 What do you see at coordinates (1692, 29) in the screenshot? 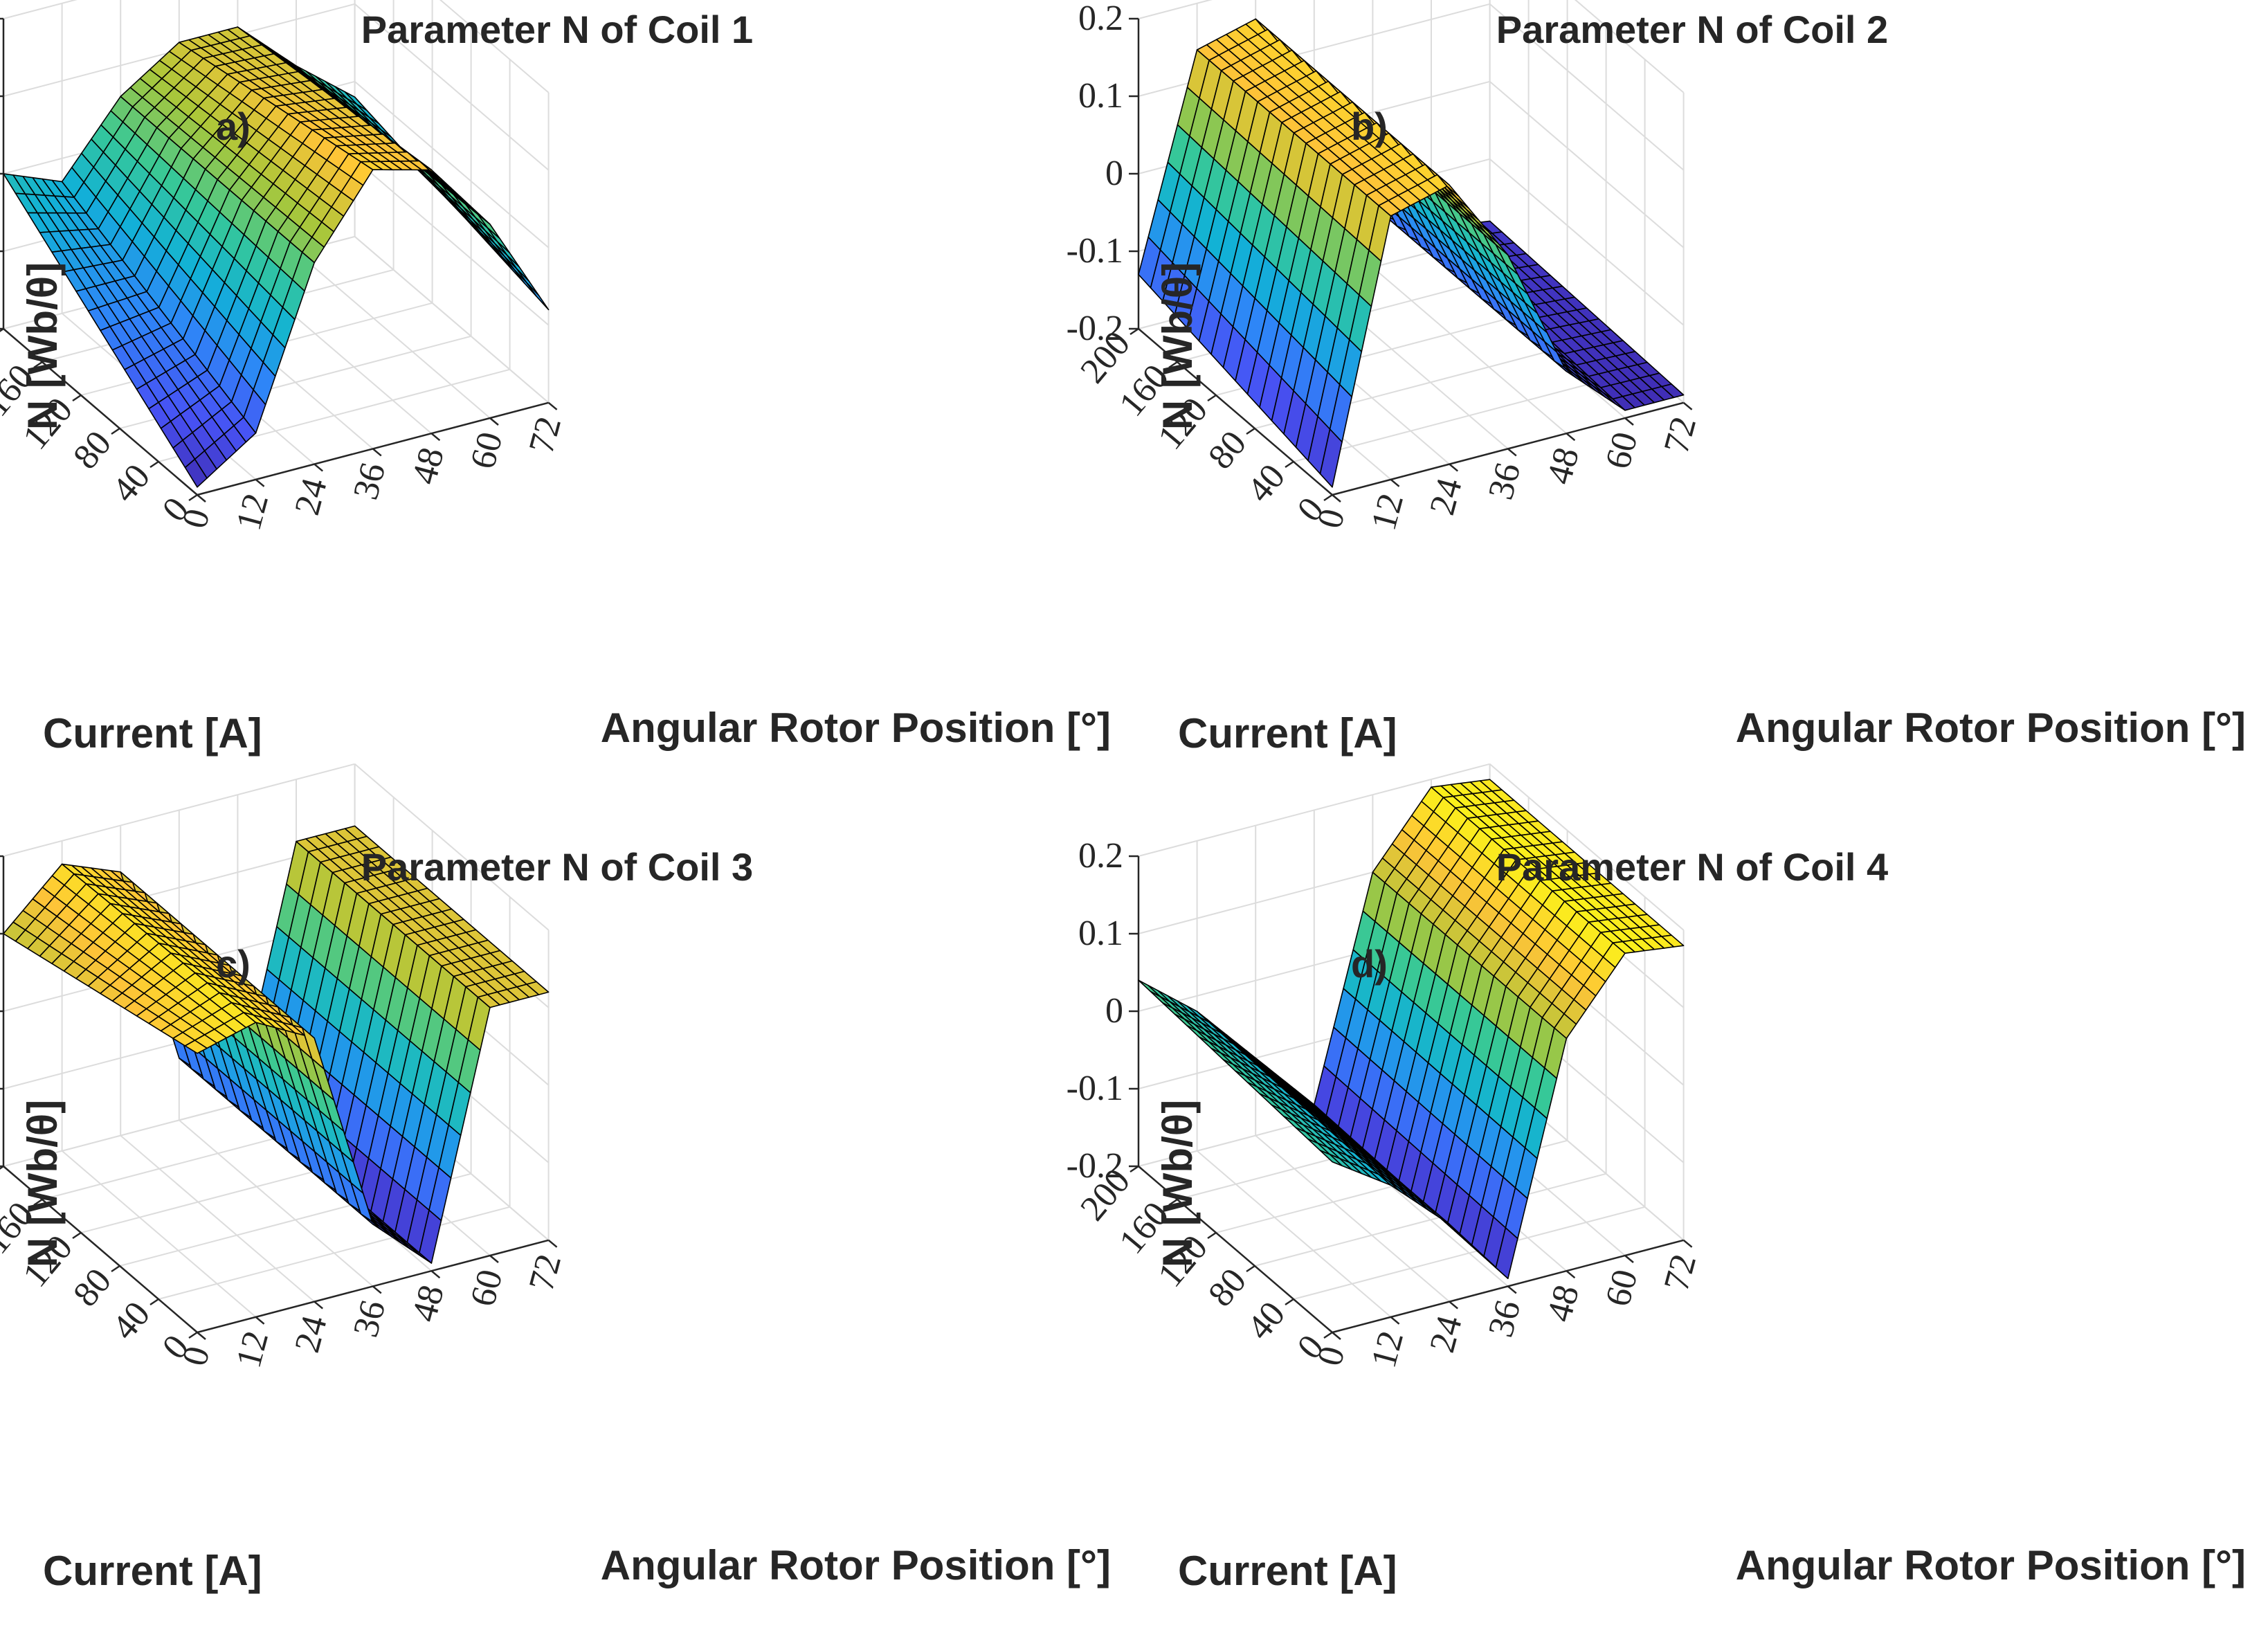
I see `chart-title: Parameter N of Coil 2` at bounding box center [1692, 29].